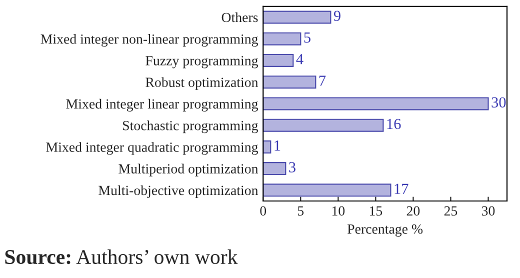 The height and width of the screenshot is (278, 520). Describe the element at coordinates (322, 81) in the screenshot. I see `data-label: 7` at that location.